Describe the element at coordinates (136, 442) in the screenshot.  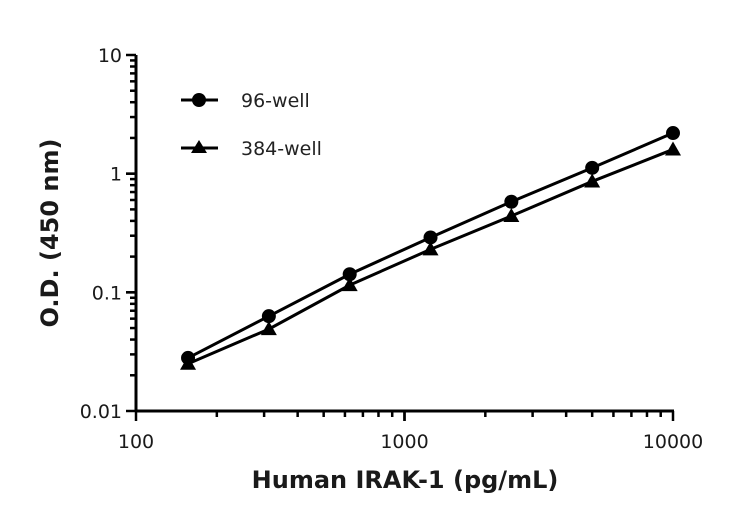
I see `x-tick-label: 100` at that location.